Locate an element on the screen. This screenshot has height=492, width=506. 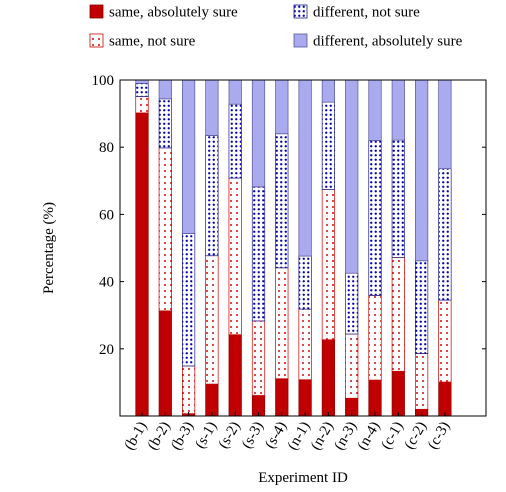
x-tick-label-s-1: (s-1) is located at coordinates (206, 435).